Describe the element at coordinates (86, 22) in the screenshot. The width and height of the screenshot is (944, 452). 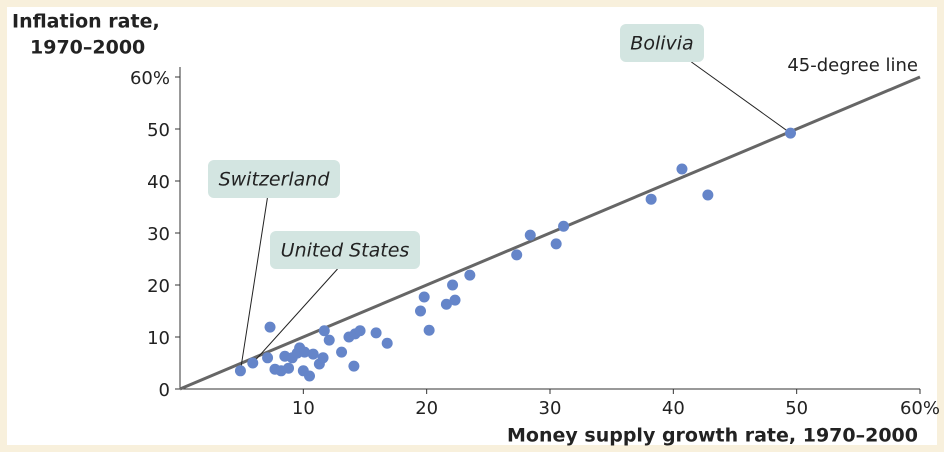
I see `y-axis-label: Inflation rate,` at that location.